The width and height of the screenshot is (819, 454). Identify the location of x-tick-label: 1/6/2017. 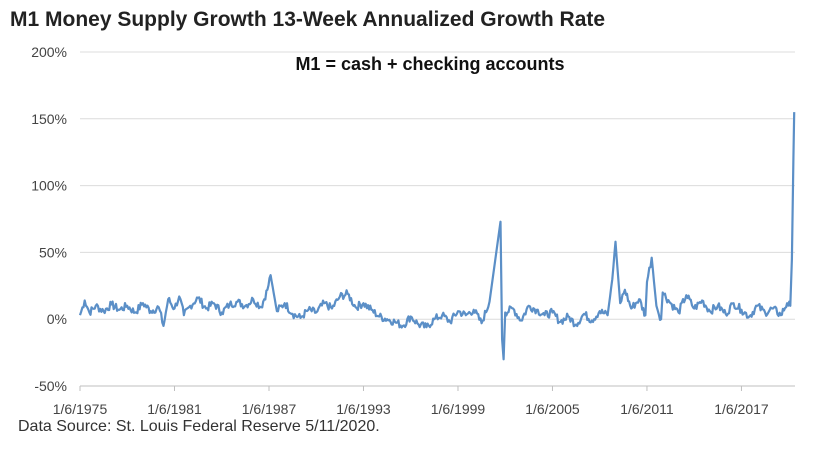
(741, 409).